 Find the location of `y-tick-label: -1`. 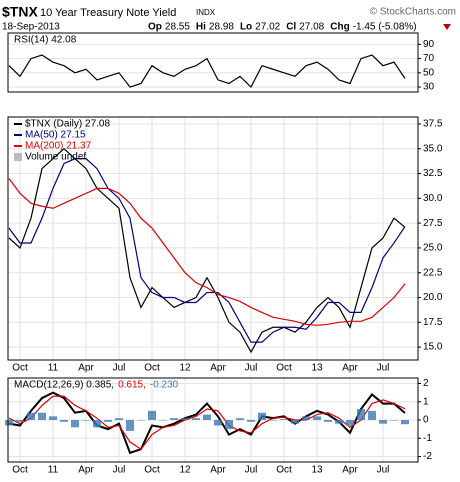

y-tick-label: -1 is located at coordinates (427, 438).